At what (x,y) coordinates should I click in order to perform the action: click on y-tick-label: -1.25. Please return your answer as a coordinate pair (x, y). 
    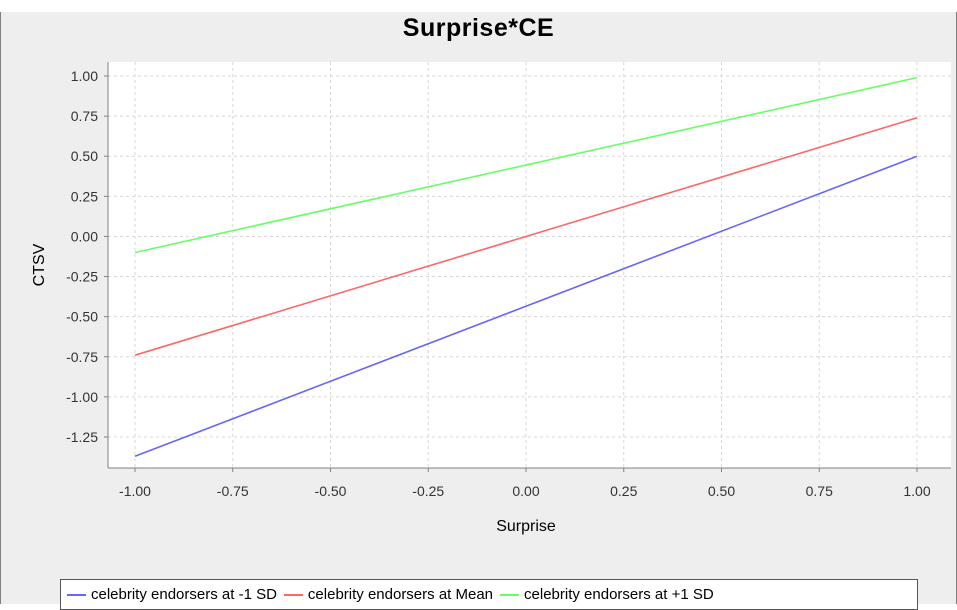
    Looking at the image, I should click on (82, 437).